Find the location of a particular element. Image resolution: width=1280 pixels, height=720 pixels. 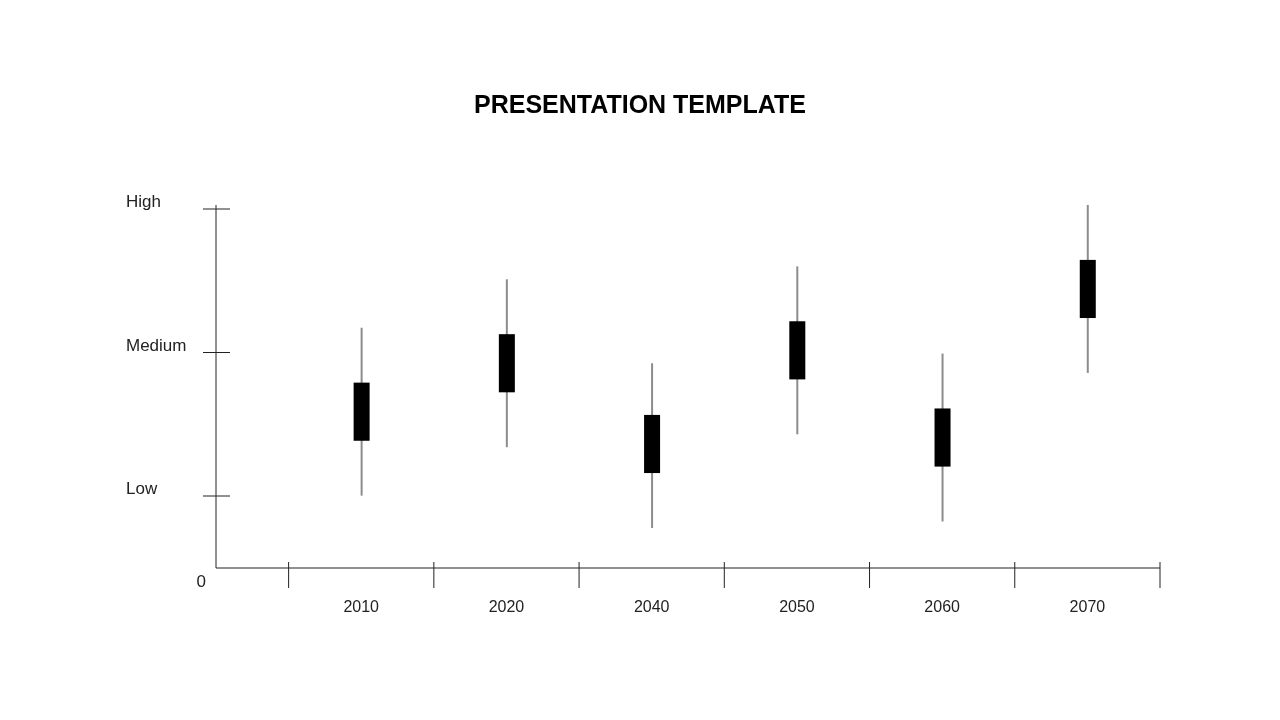

chart-title: PRESENTATION TEMPLATE is located at coordinates (640, 104).